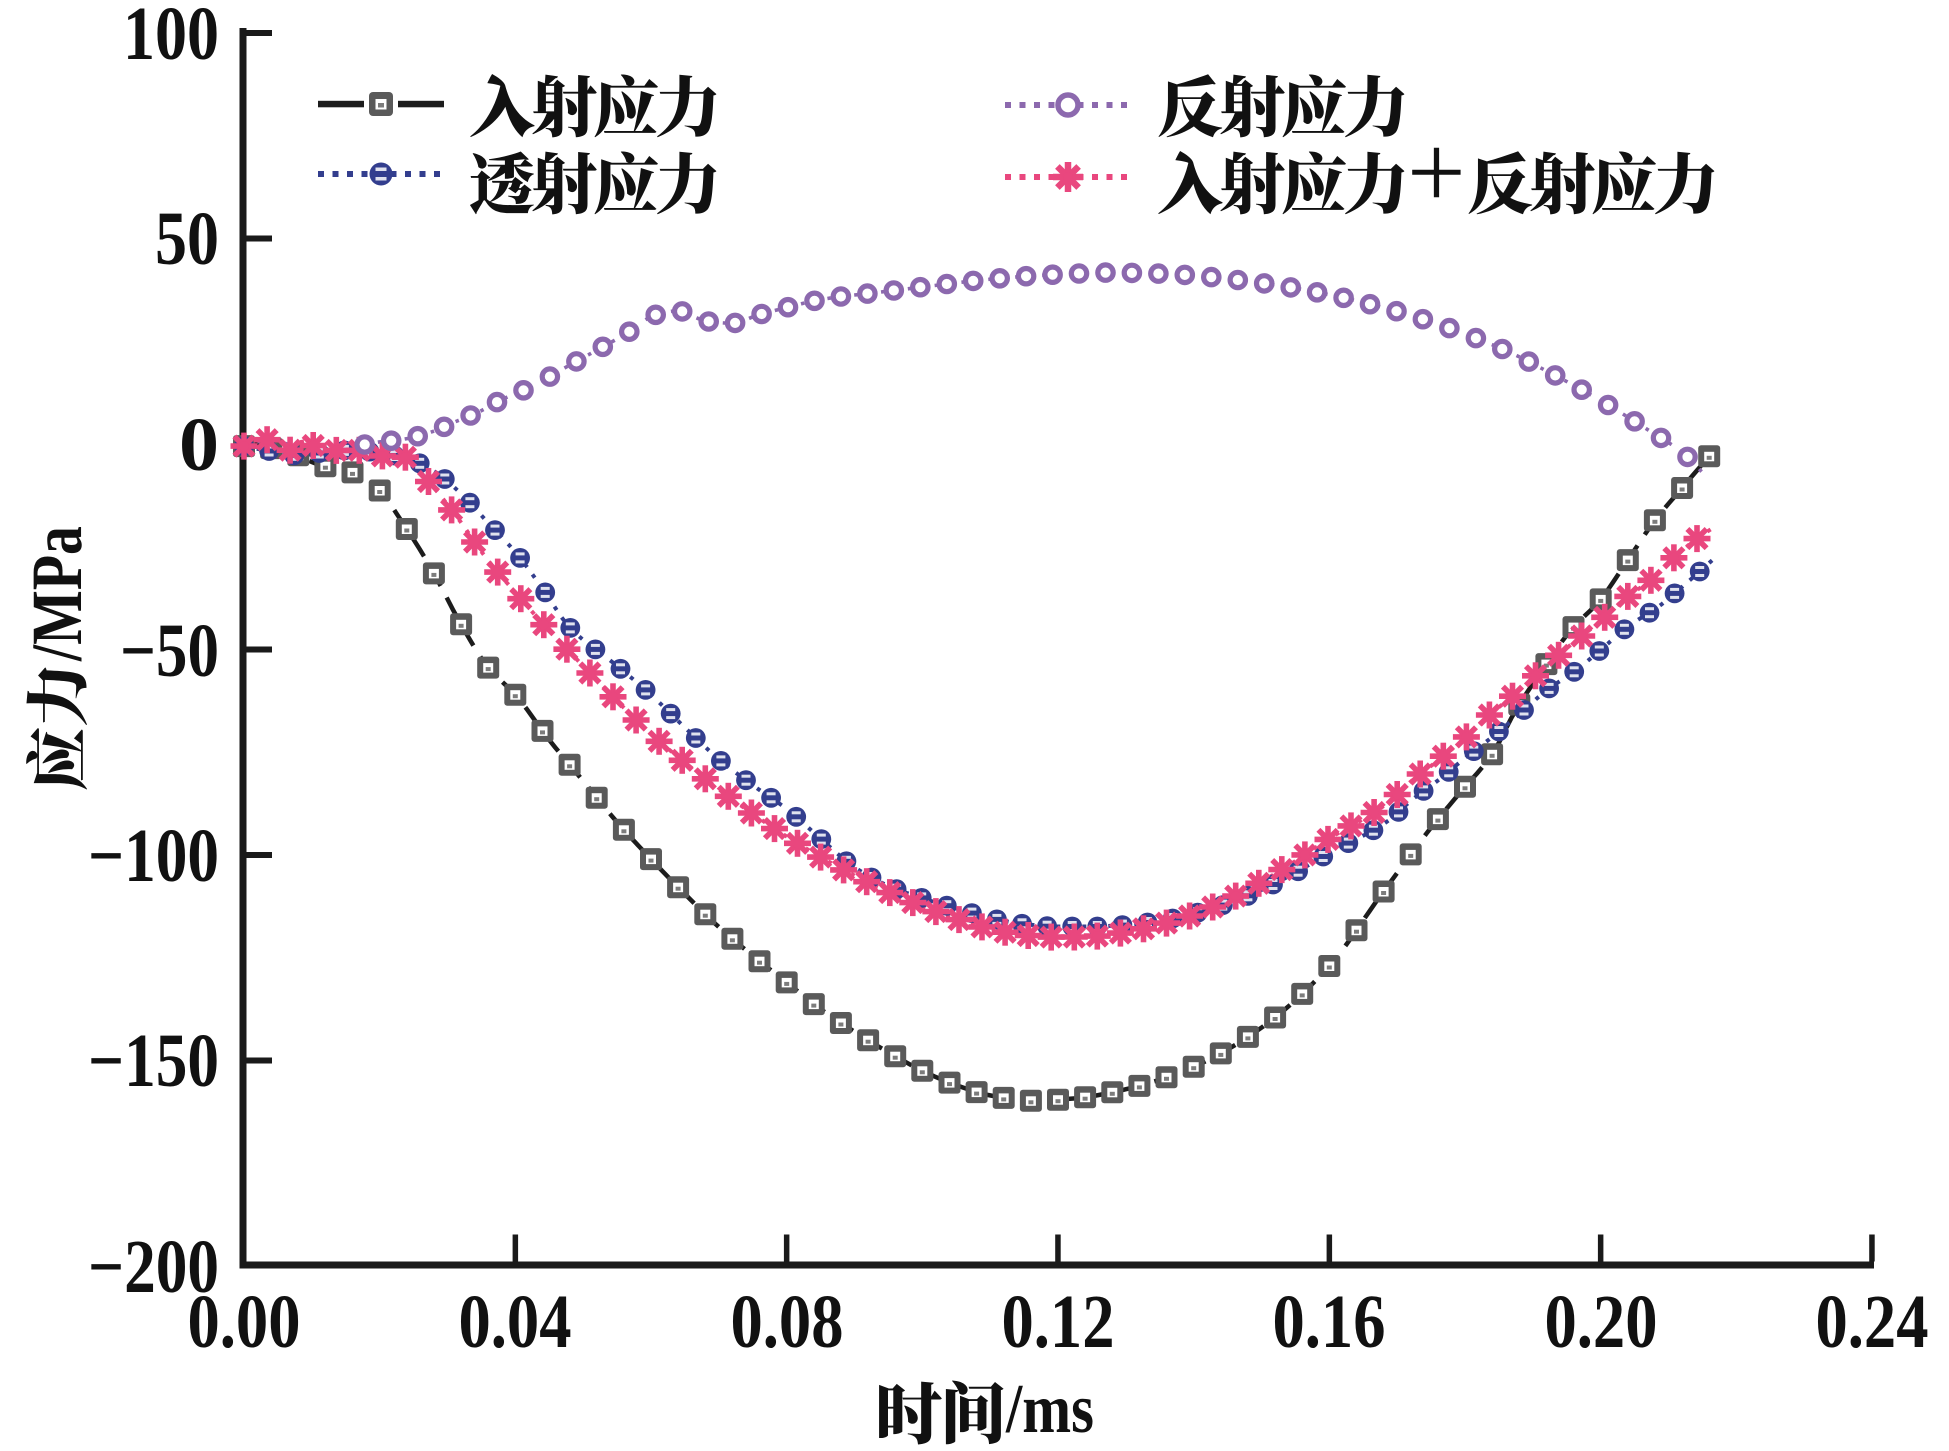 This screenshot has height=1451, width=1949. I want to click on svg-text: −50, so click(169, 651).